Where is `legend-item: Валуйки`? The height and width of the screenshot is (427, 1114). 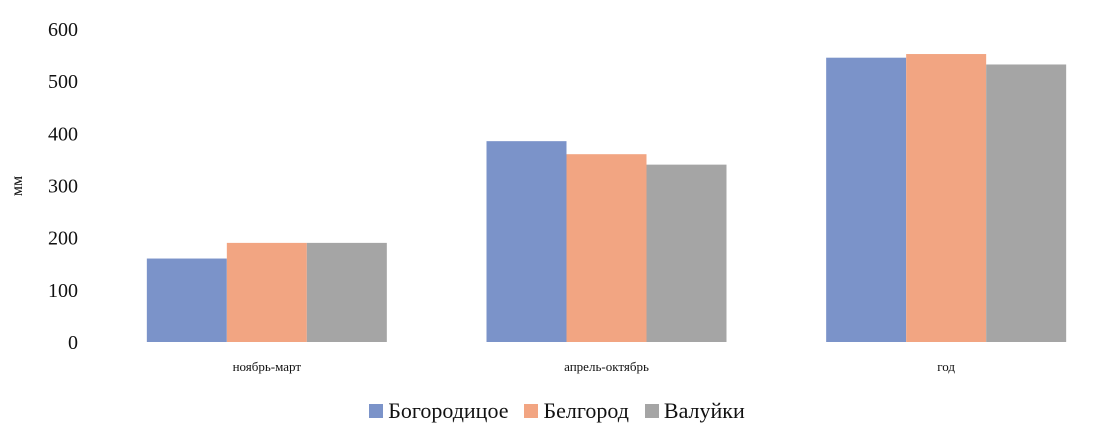
legend-item: Валуйки is located at coordinates (694, 411).